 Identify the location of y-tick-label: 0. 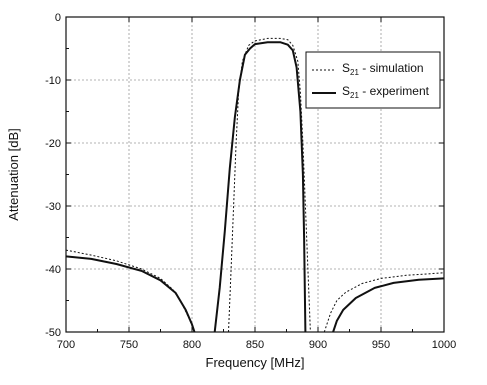
(58, 18).